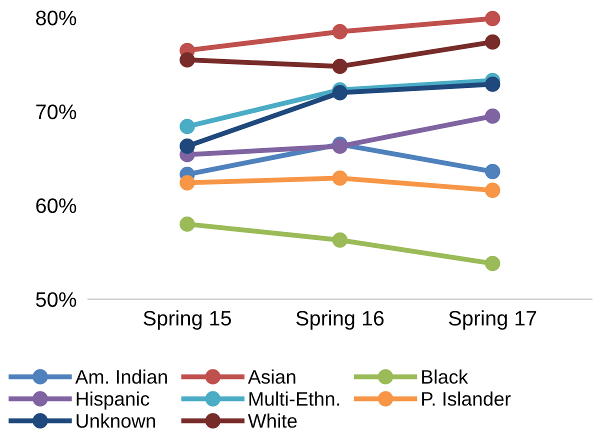 This screenshot has height=440, width=607. I want to click on legend-label: Am. Indian, so click(121, 377).